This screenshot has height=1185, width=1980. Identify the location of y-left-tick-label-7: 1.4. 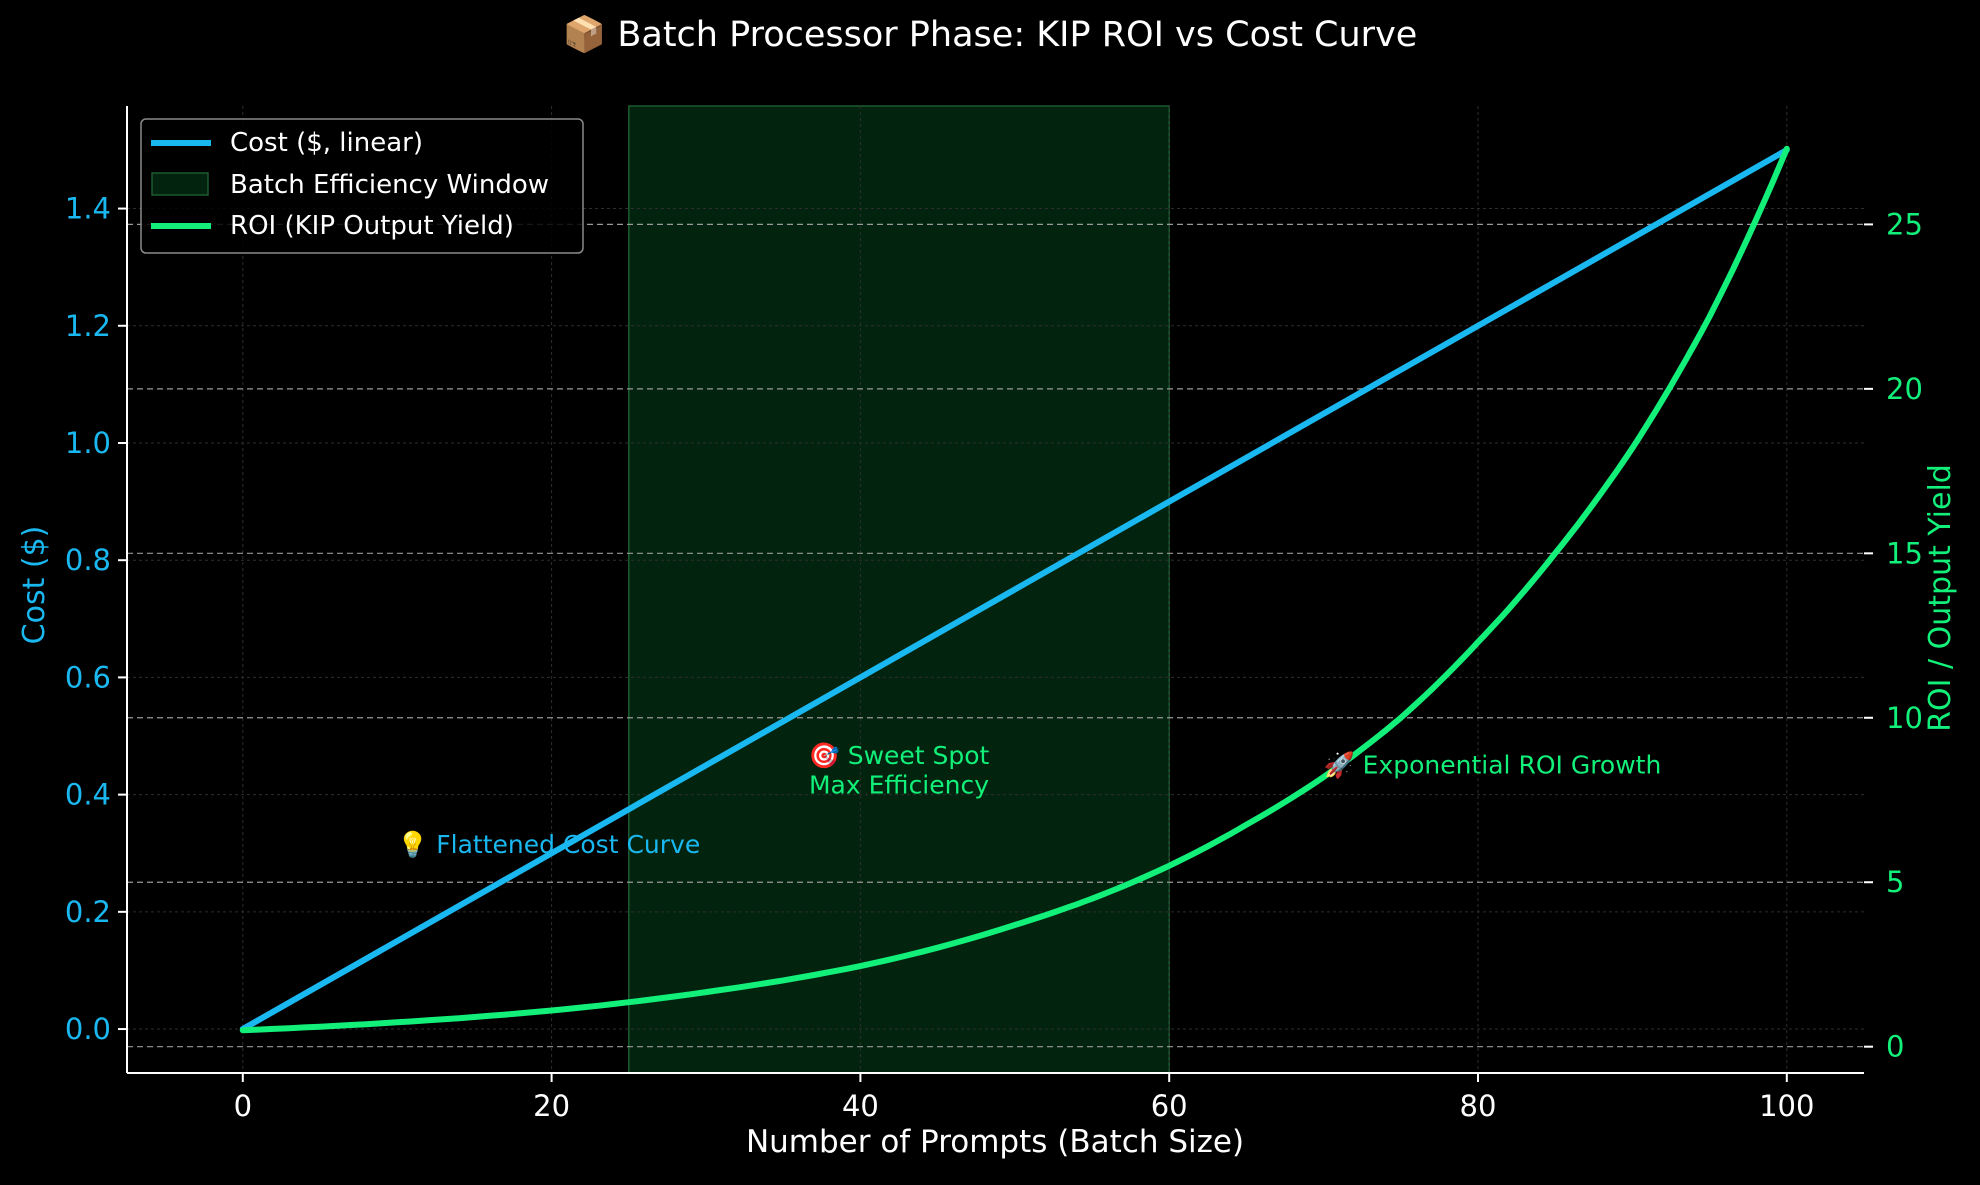
(88, 209).